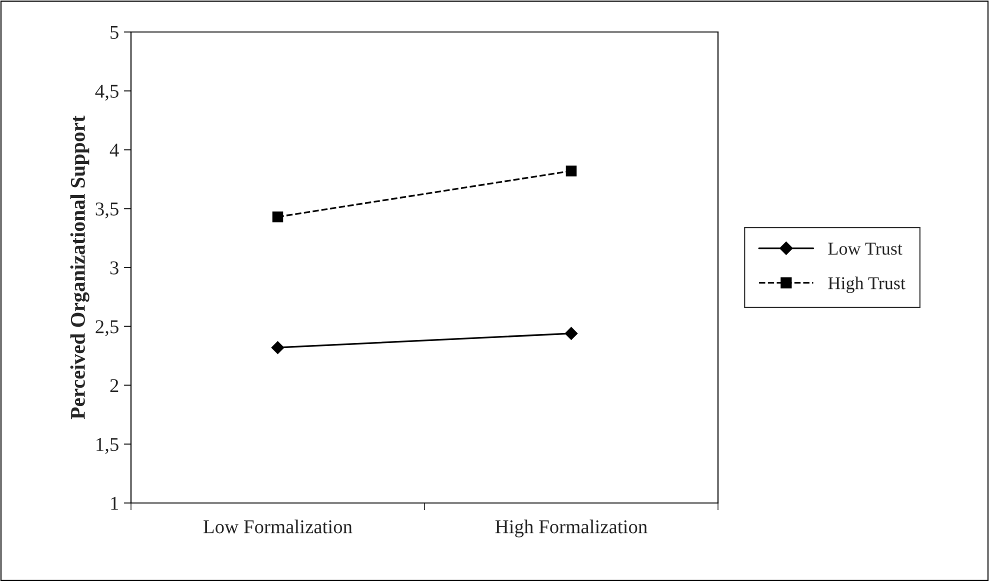  What do you see at coordinates (114, 503) in the screenshot?
I see `y-tick-label: 1` at bounding box center [114, 503].